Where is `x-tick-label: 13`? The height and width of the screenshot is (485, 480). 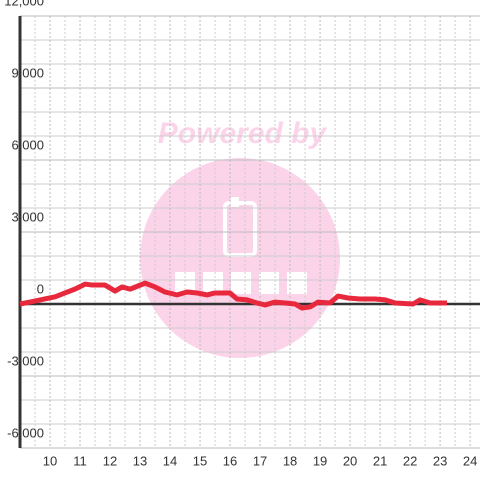
x-tick-label: 13 is located at coordinates (140, 460).